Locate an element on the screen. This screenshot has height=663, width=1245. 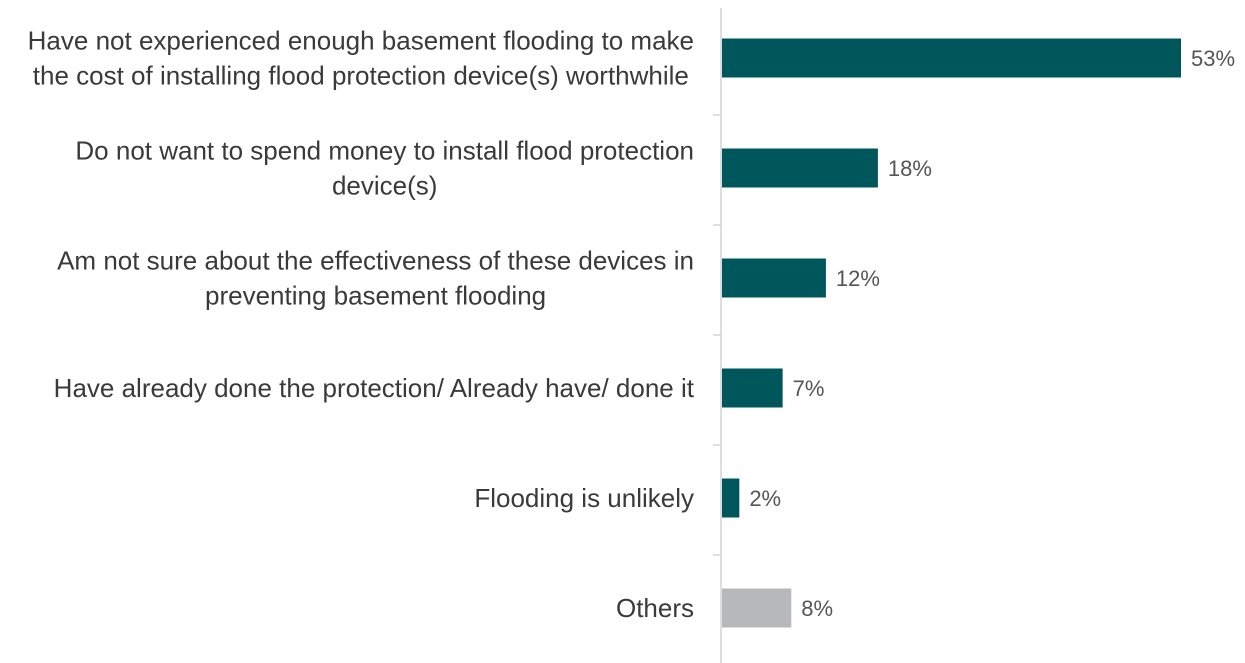
category-label: Flooding is unlikely is located at coordinates (584, 498).